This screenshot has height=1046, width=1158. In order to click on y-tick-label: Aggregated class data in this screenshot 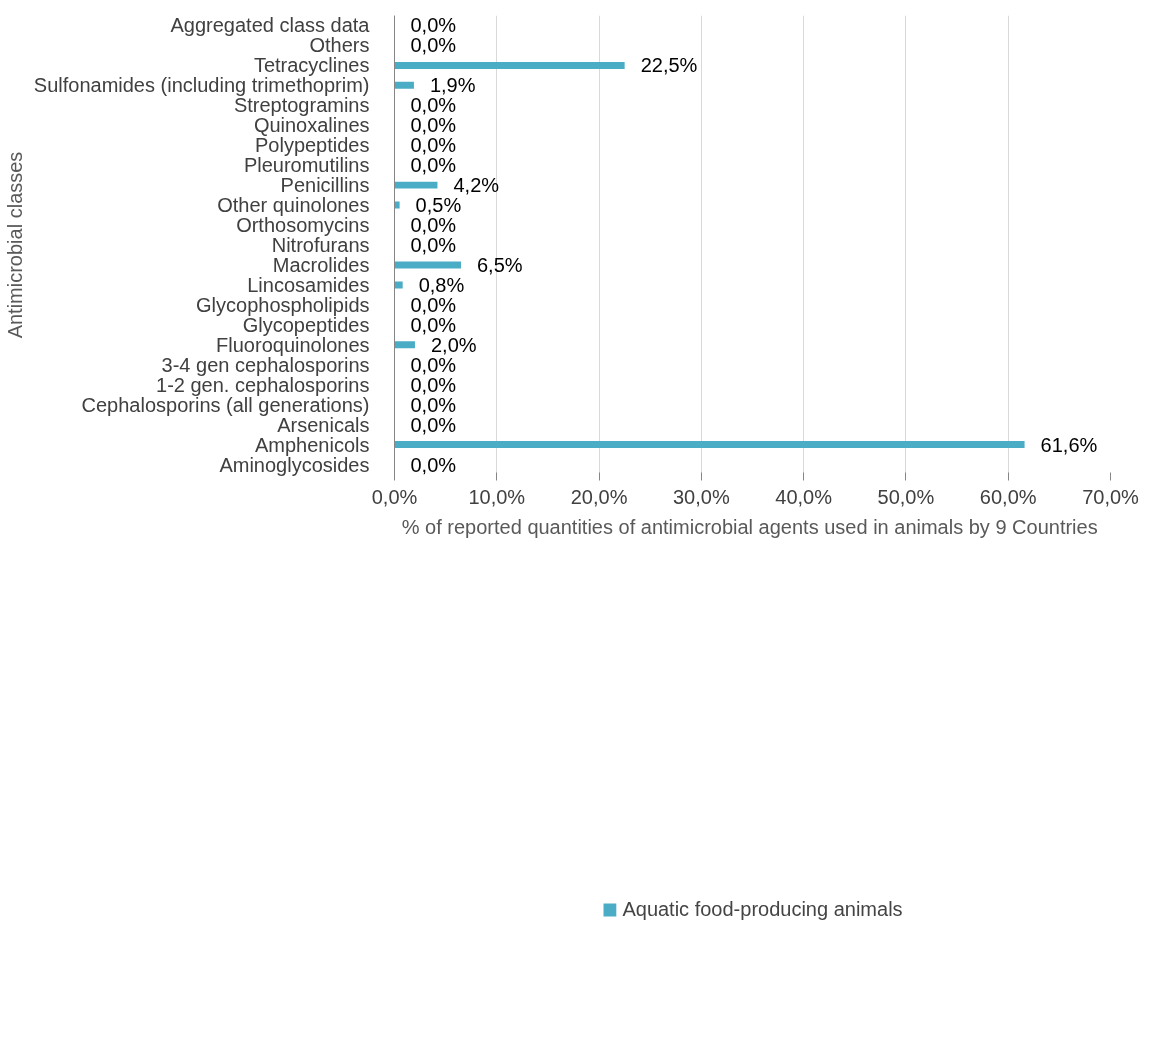, I will do `click(270, 25)`.